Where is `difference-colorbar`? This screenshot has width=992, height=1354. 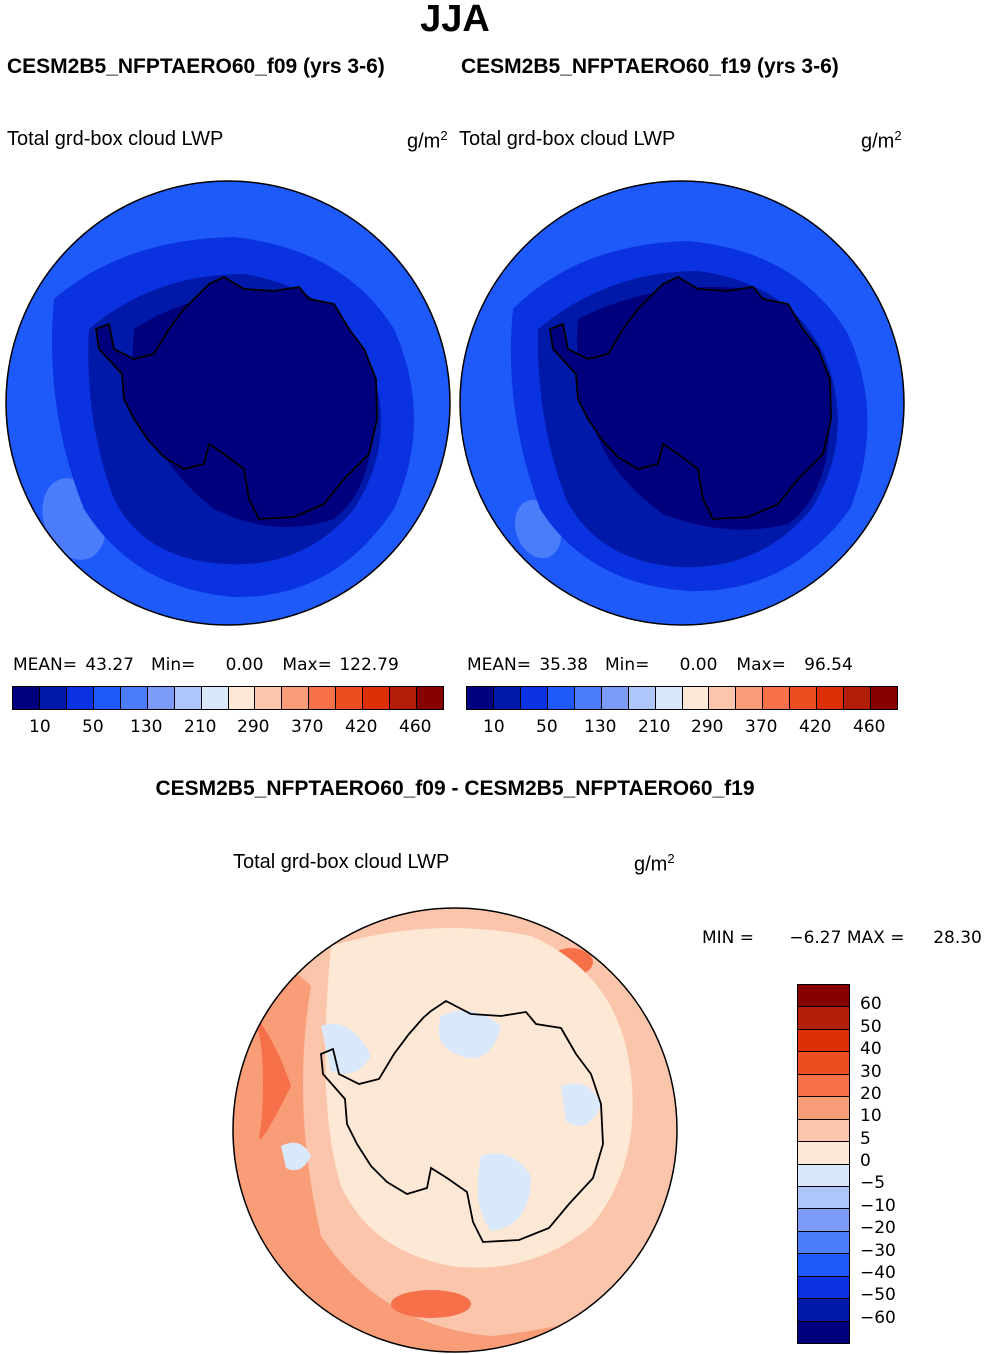
difference-colorbar is located at coordinates (823, 1164).